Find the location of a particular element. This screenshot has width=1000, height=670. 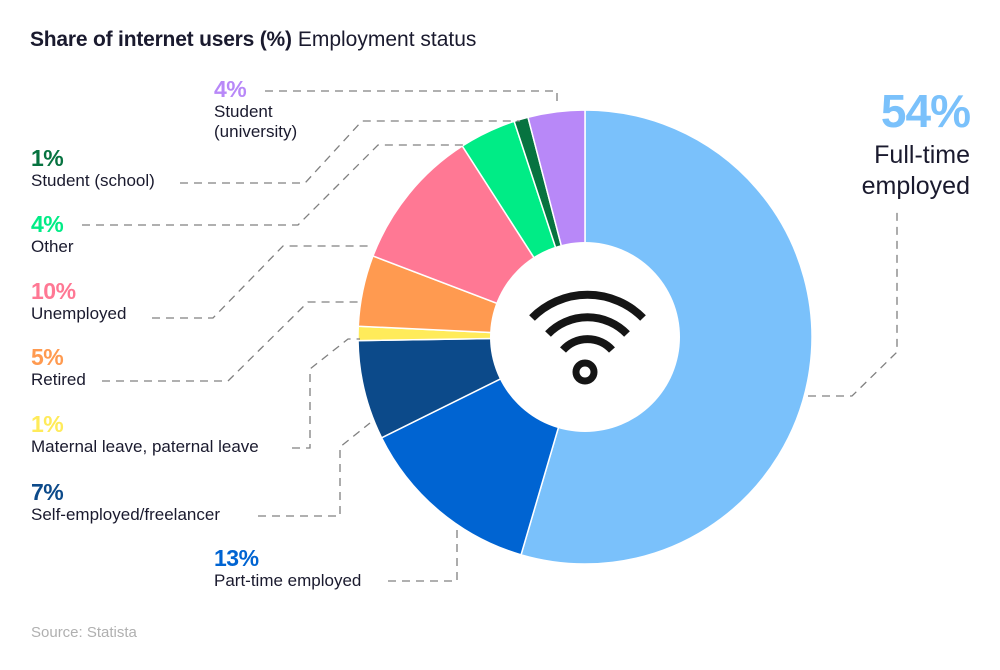

label-student-school-pct: 1% is located at coordinates (47, 158).